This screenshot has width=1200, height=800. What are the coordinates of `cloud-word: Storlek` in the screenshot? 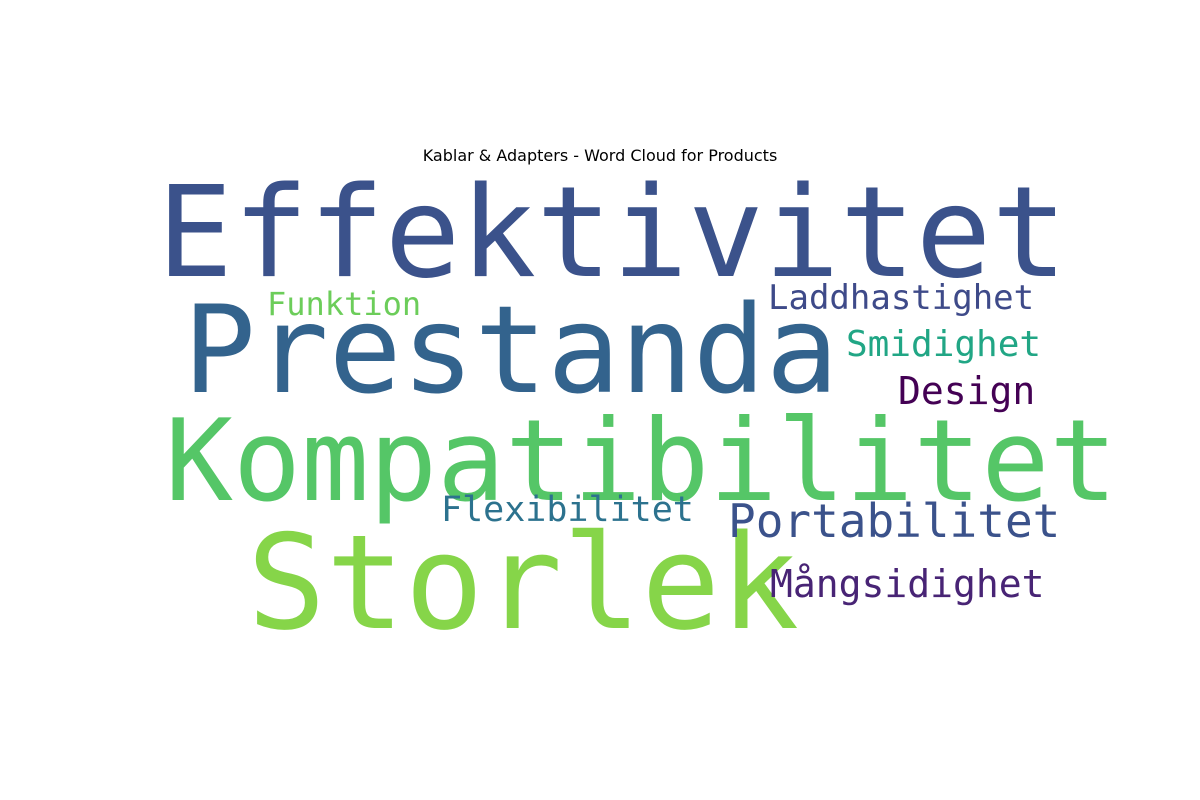 It's located at (523, 582).